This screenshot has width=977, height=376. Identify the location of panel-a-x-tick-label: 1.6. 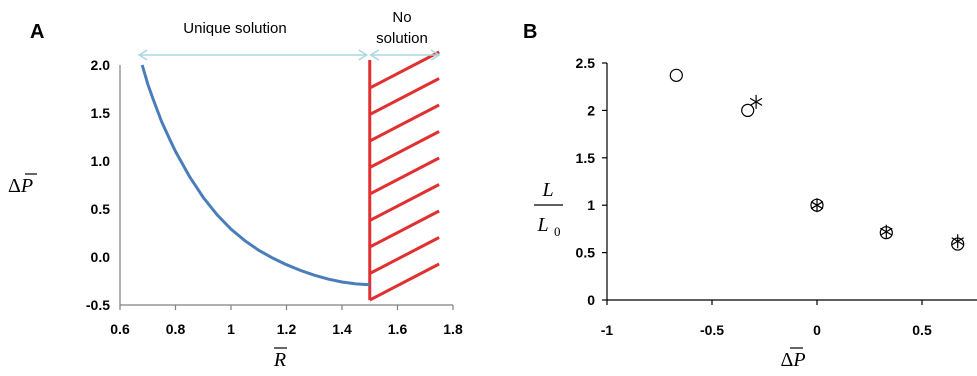
(398, 329).